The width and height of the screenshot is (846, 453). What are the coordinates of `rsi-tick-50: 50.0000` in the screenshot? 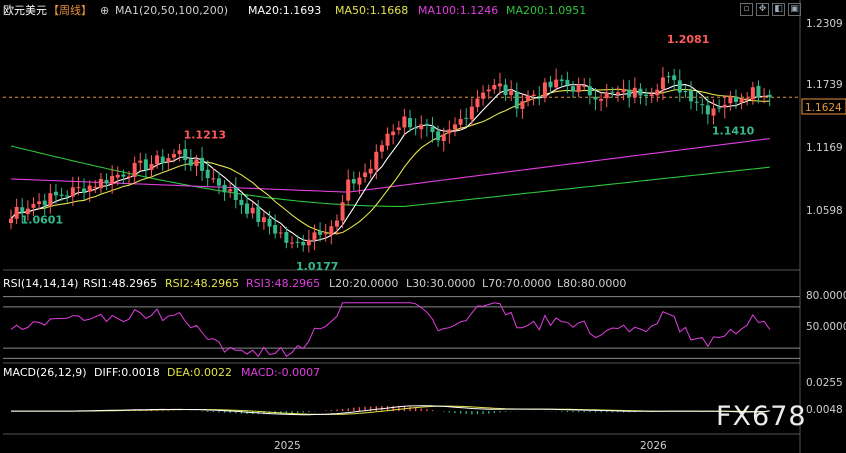 It's located at (826, 327).